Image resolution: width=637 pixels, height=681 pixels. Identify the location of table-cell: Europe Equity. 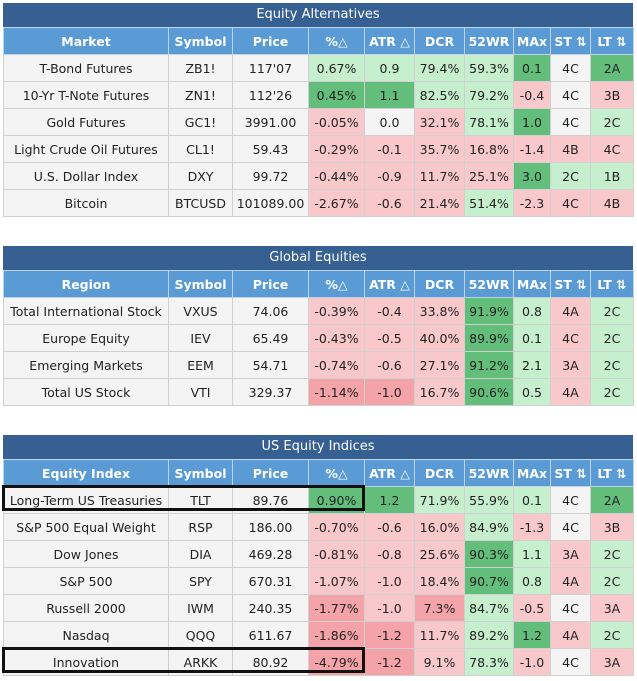
(86, 338).